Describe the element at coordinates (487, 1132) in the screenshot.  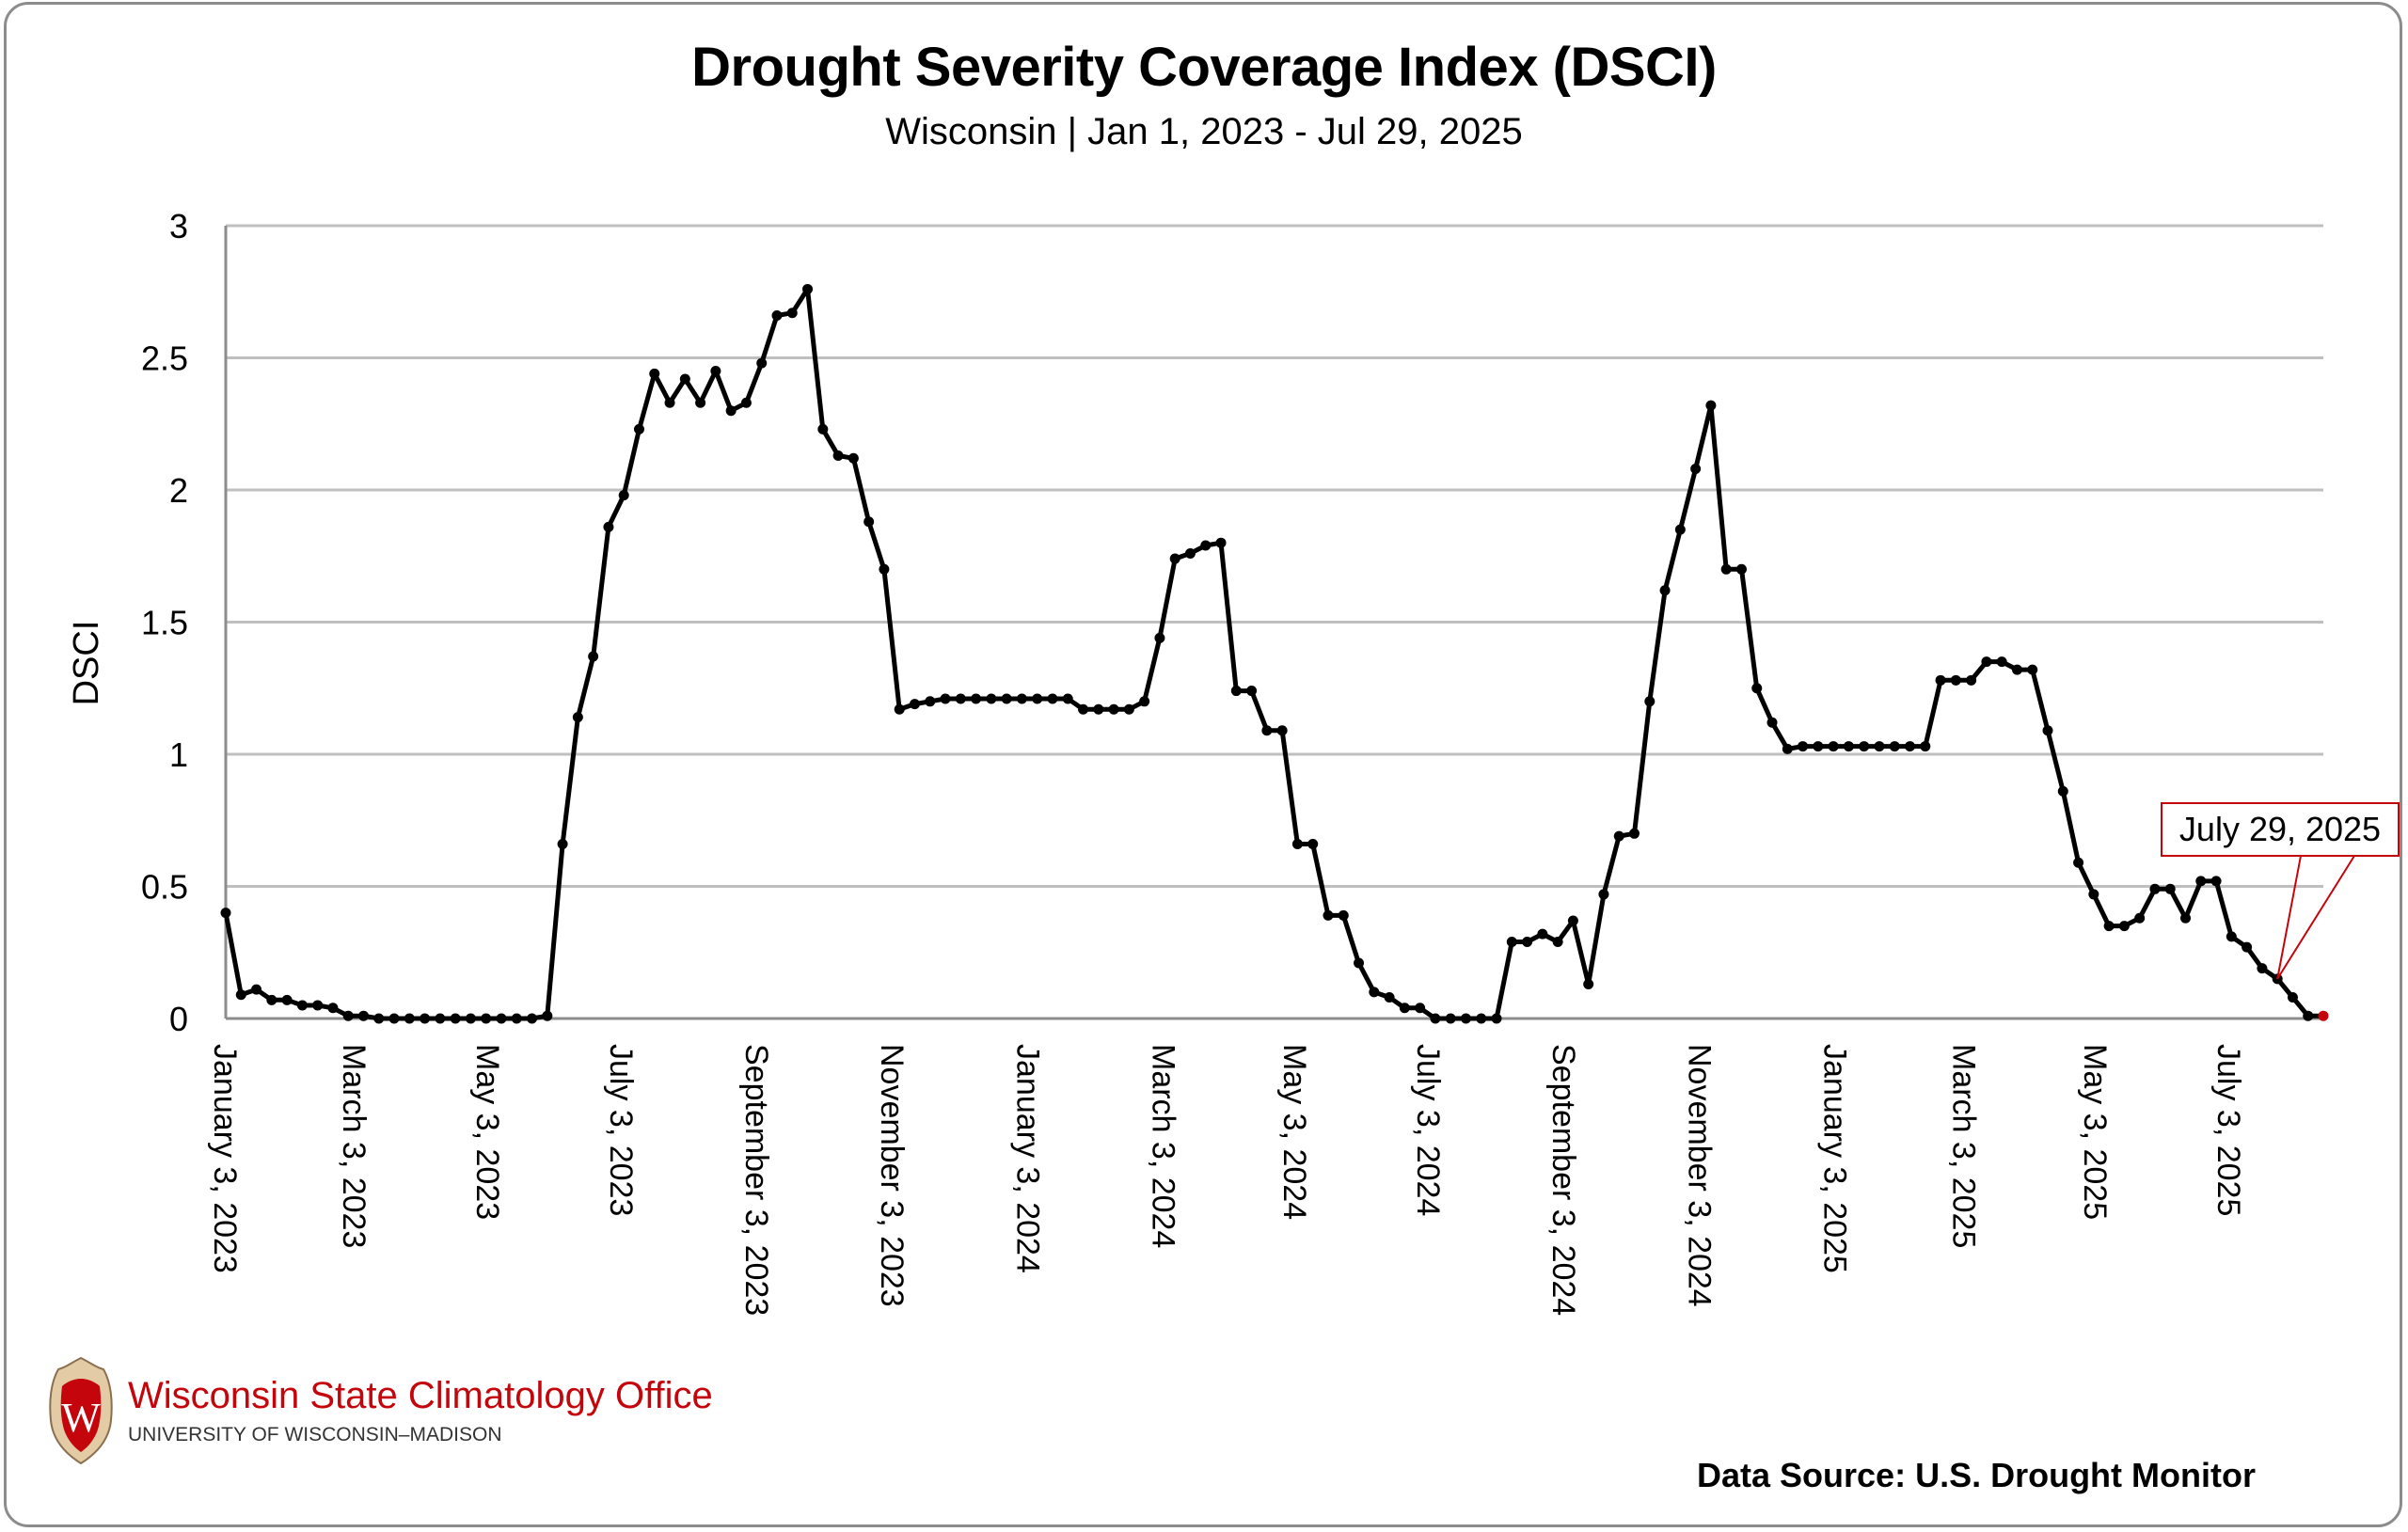
I see `x-tick-label: May 3, 2023` at that location.